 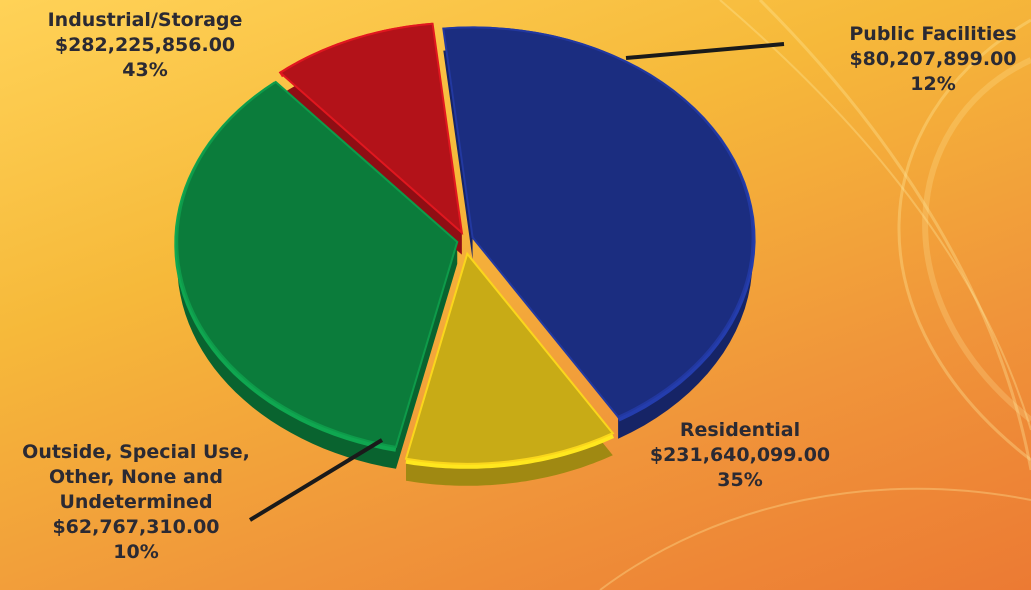 What do you see at coordinates (371, 129) in the screenshot?
I see `slice-outside-special-use` at bounding box center [371, 129].